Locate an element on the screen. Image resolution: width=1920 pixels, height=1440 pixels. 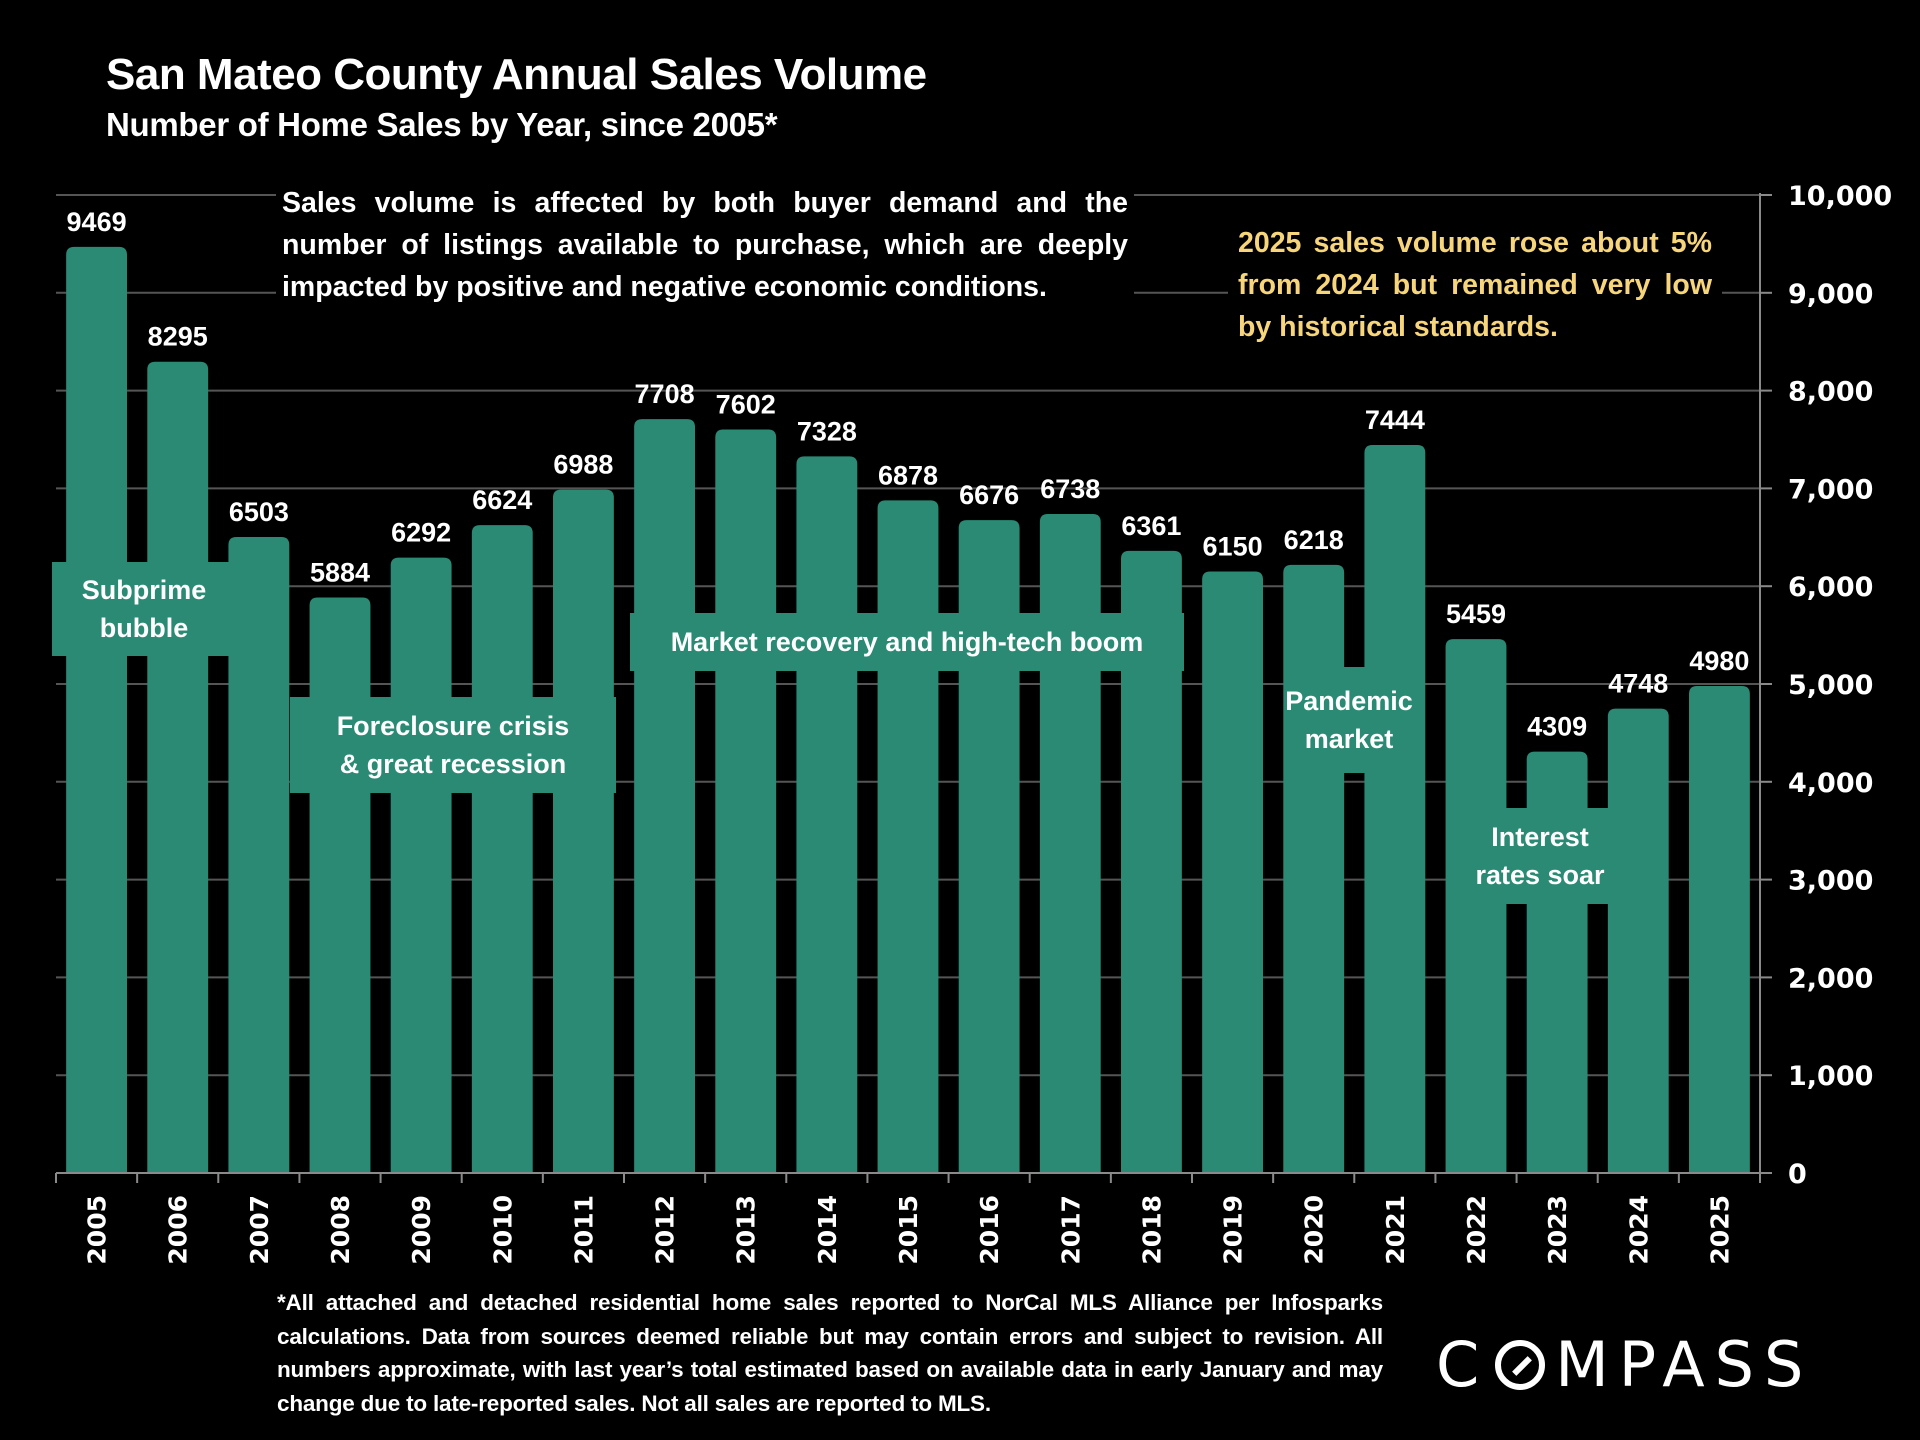
annotation-interest-rates-soar: Interest rates soar is located at coordinates (1540, 856).